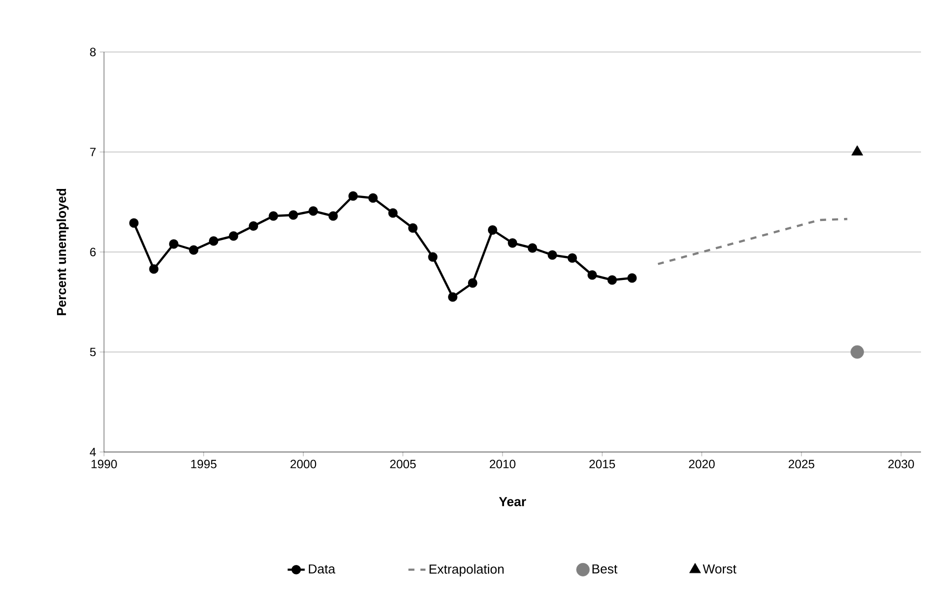 This screenshot has width=942, height=592. I want to click on y-tick-label: 4, so click(93, 452).